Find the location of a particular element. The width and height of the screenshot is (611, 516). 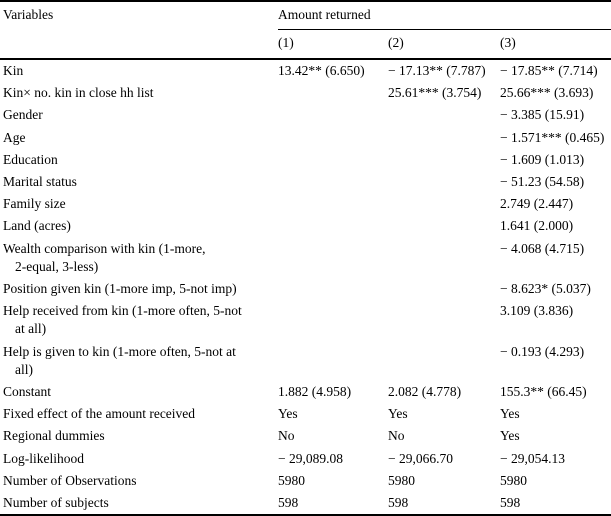

model-2-value: − 17.13** (7.787) is located at coordinates (437, 70).